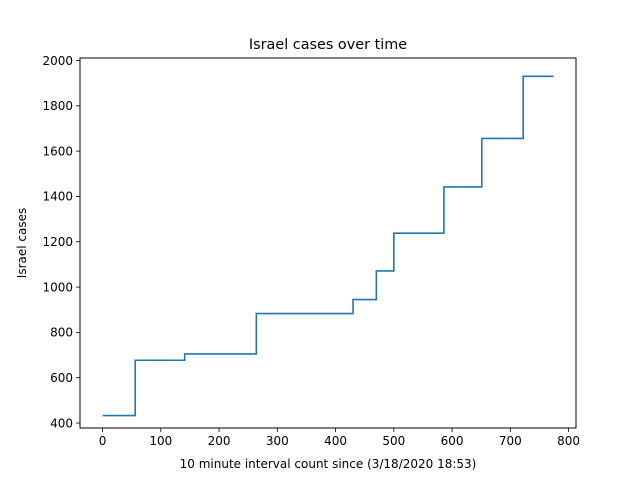 The width and height of the screenshot is (640, 480). I want to click on y-tick-label: 800, so click(61, 333).